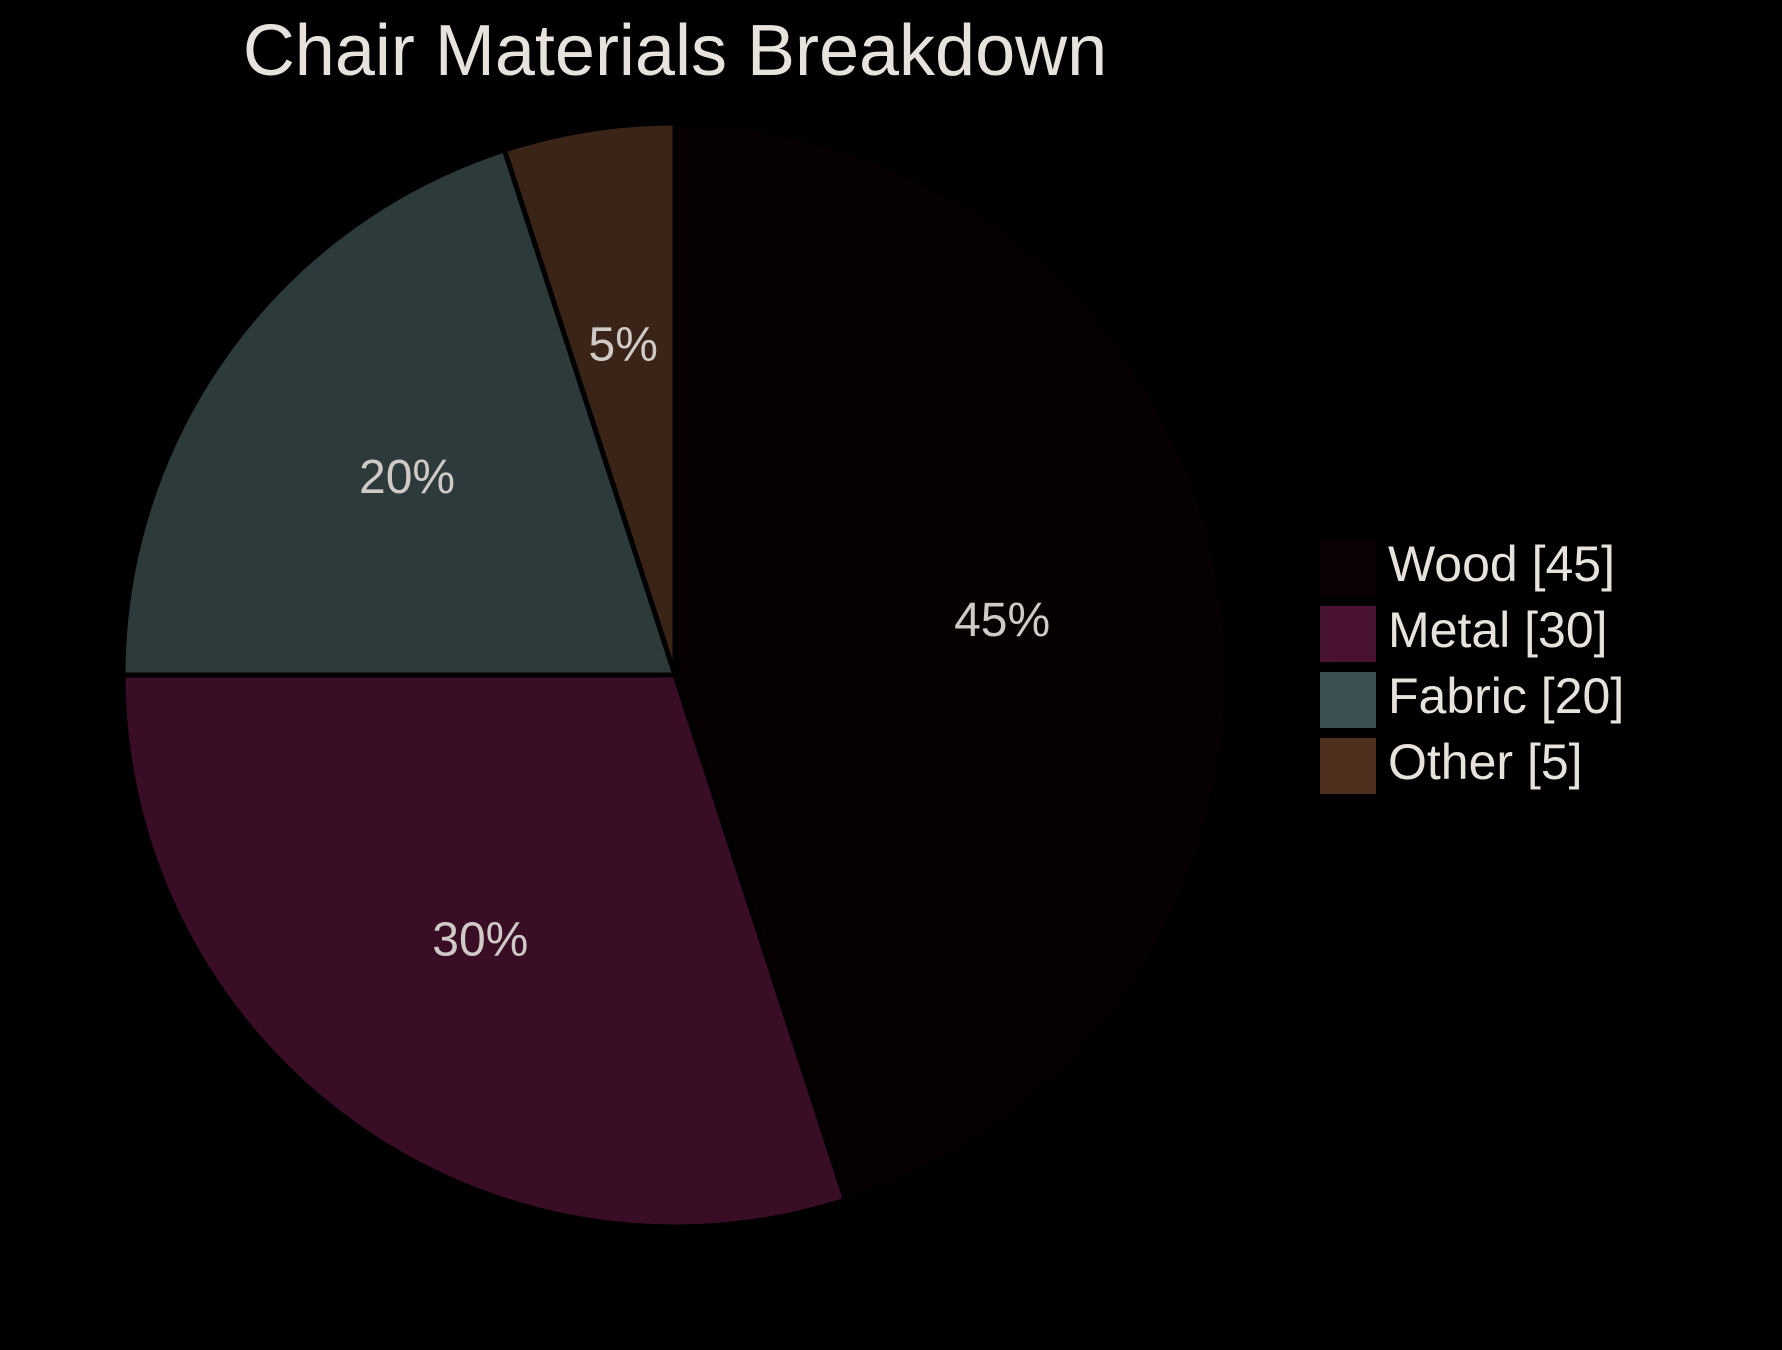 Image resolution: width=1782 pixels, height=1350 pixels. What do you see at coordinates (1348, 700) in the screenshot?
I see `legend-swatch-fabric` at bounding box center [1348, 700].